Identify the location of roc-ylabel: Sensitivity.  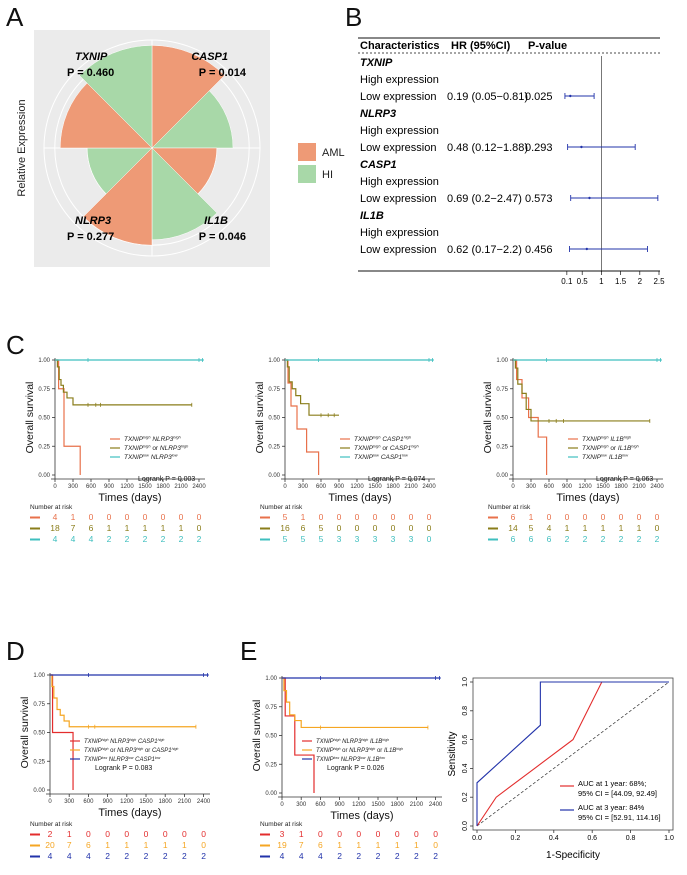
(452, 753).